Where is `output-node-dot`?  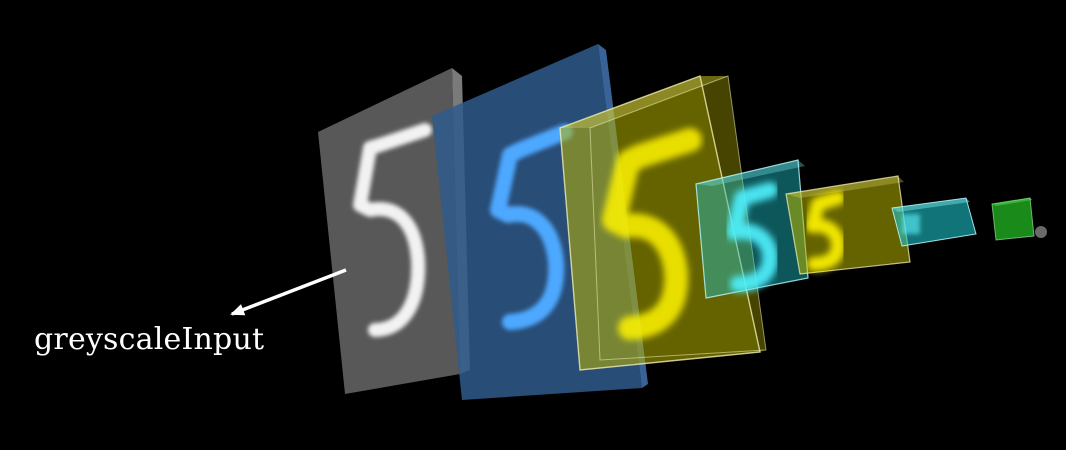 output-node-dot is located at coordinates (1041, 232).